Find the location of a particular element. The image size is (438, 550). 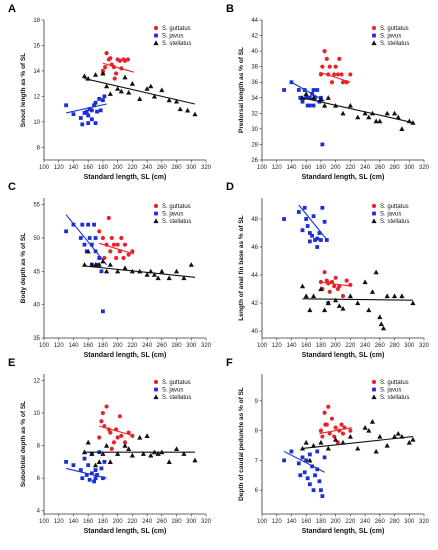

legend-label: S. javus is located at coordinates (390, 37).